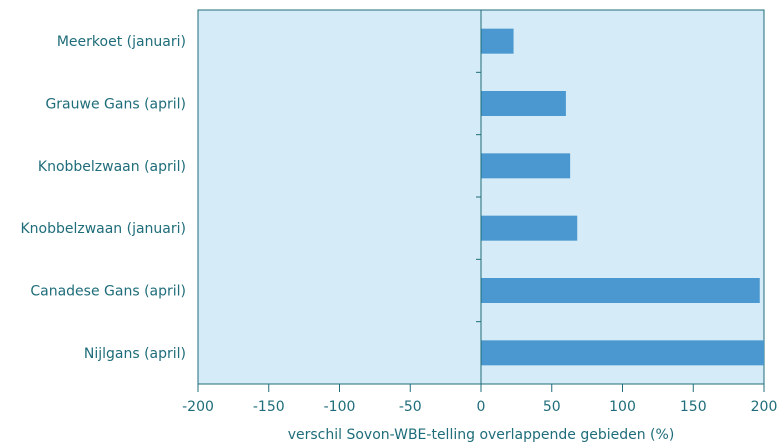 This screenshot has width=780, height=443. I want to click on x-tick-label-1: -150, so click(269, 407).